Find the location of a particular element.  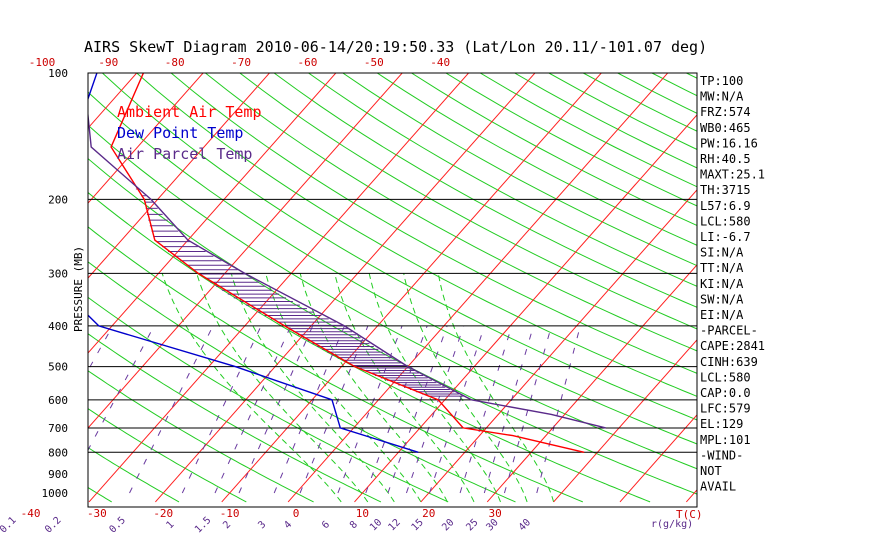

indices-item: MAXT:25.1 is located at coordinates (732, 175).